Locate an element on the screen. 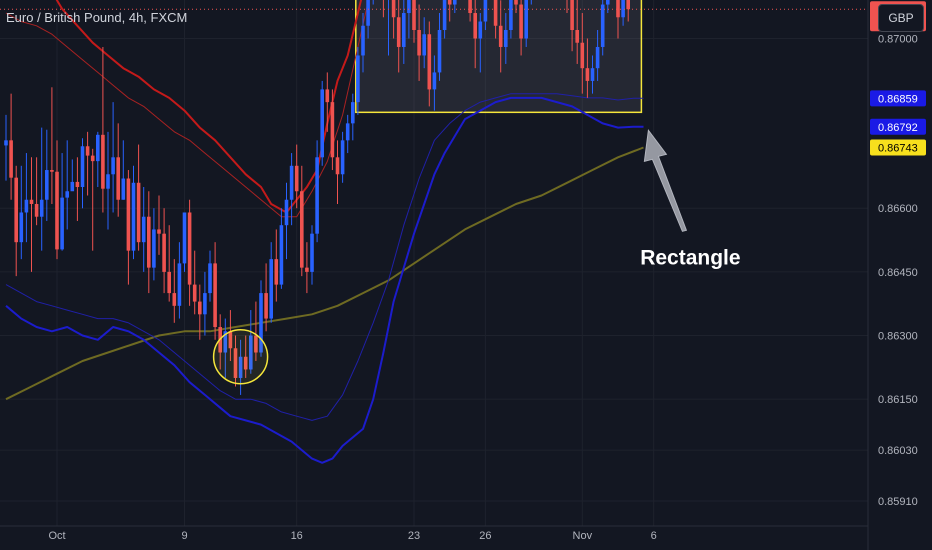  price-label-text: 0.86792 is located at coordinates (898, 128).